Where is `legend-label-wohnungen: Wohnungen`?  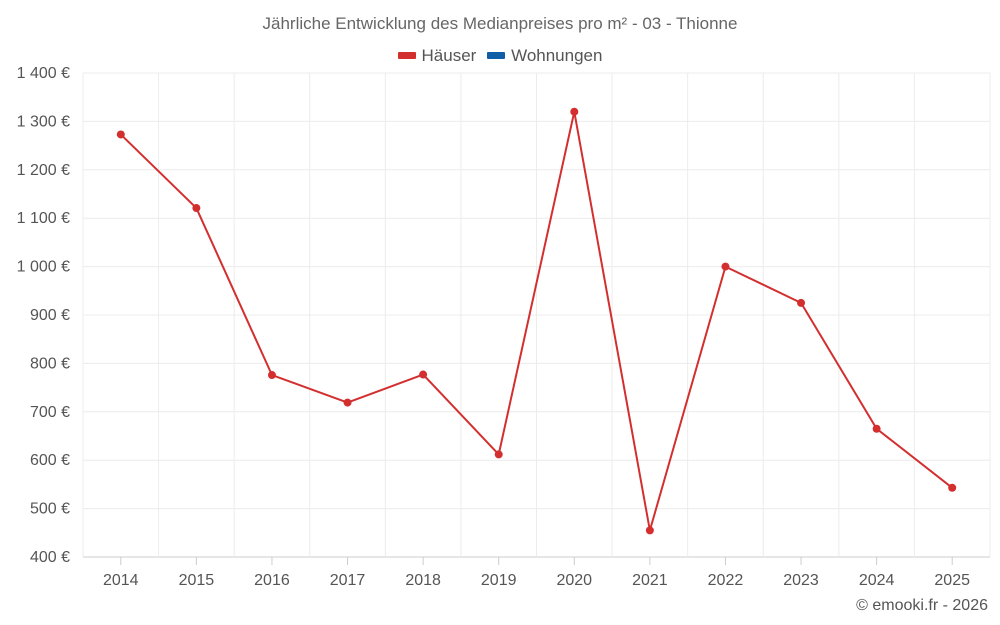
legend-label-wohnungen: Wohnungen is located at coordinates (557, 55).